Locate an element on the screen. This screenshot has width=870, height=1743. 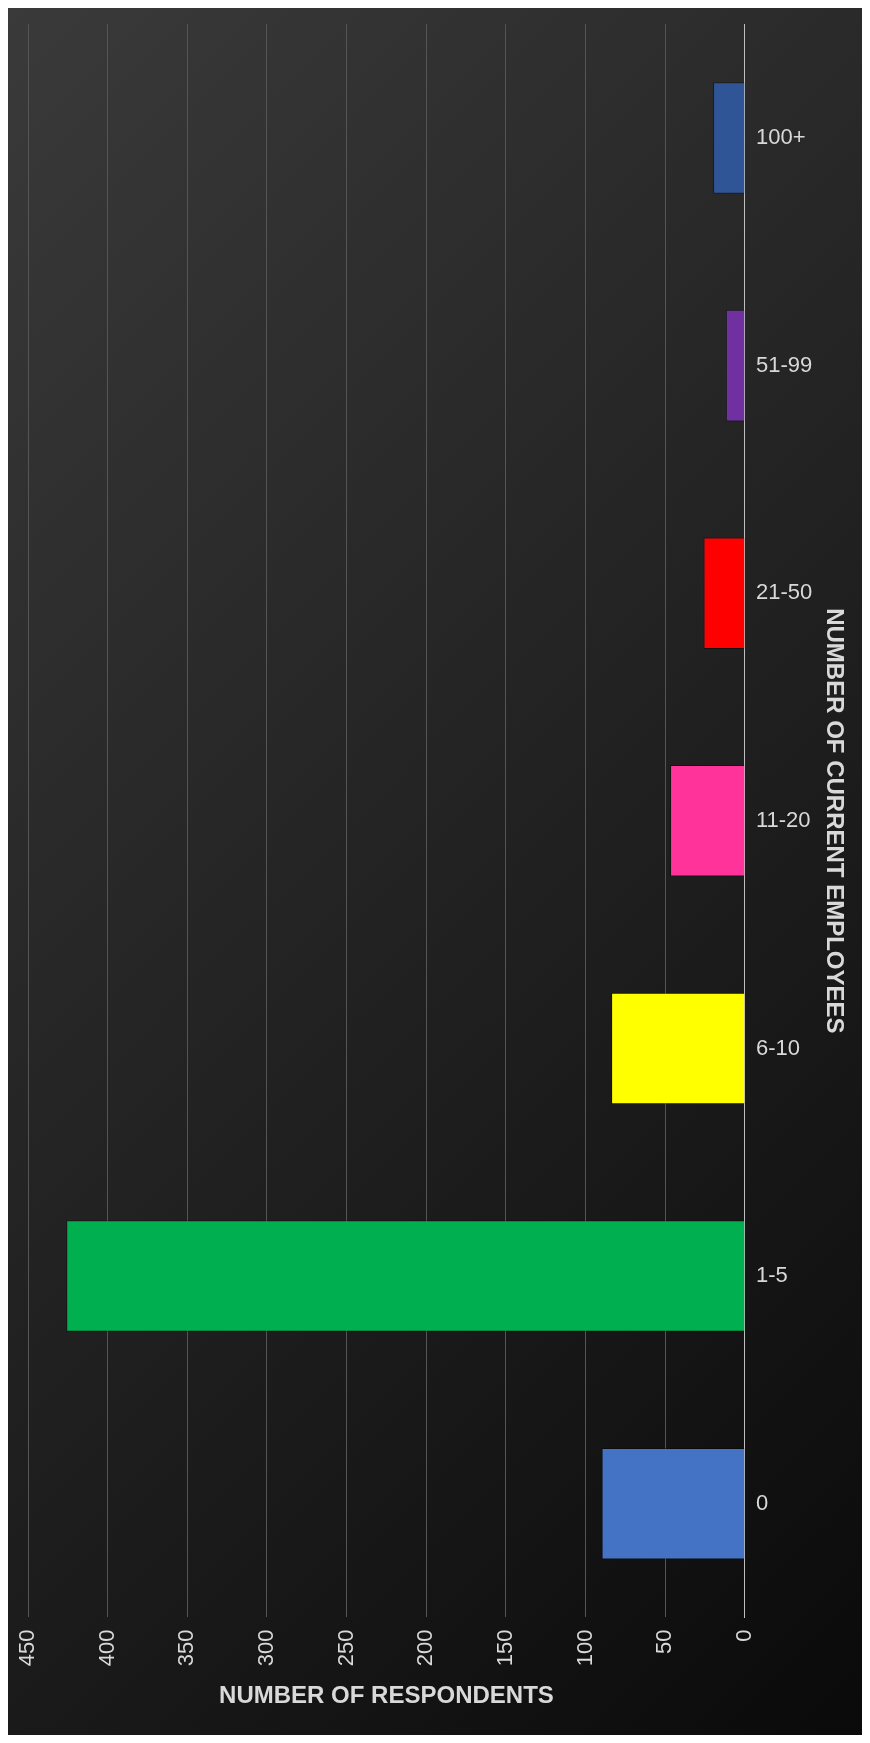
x-tick-label: 300 is located at coordinates (266, 1648).